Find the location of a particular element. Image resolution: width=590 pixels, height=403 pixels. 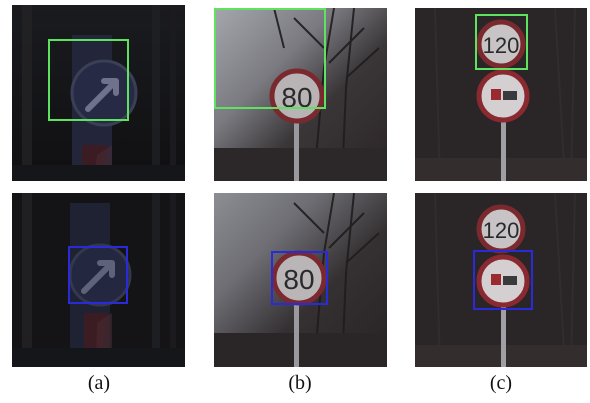

scene-b-bottom: 80 is located at coordinates (300, 280).